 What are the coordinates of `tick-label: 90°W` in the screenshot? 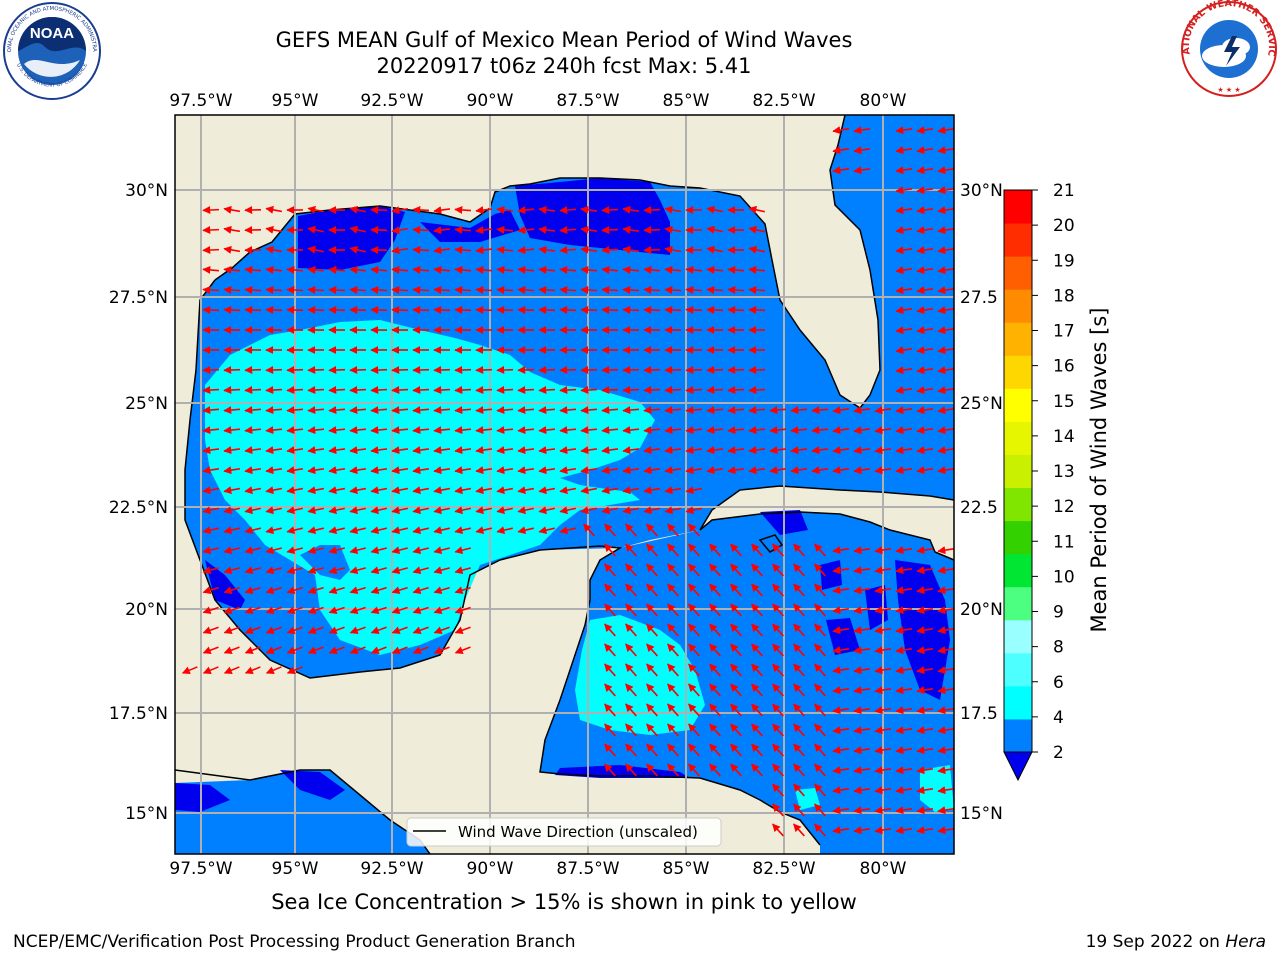 It's located at (490, 101).